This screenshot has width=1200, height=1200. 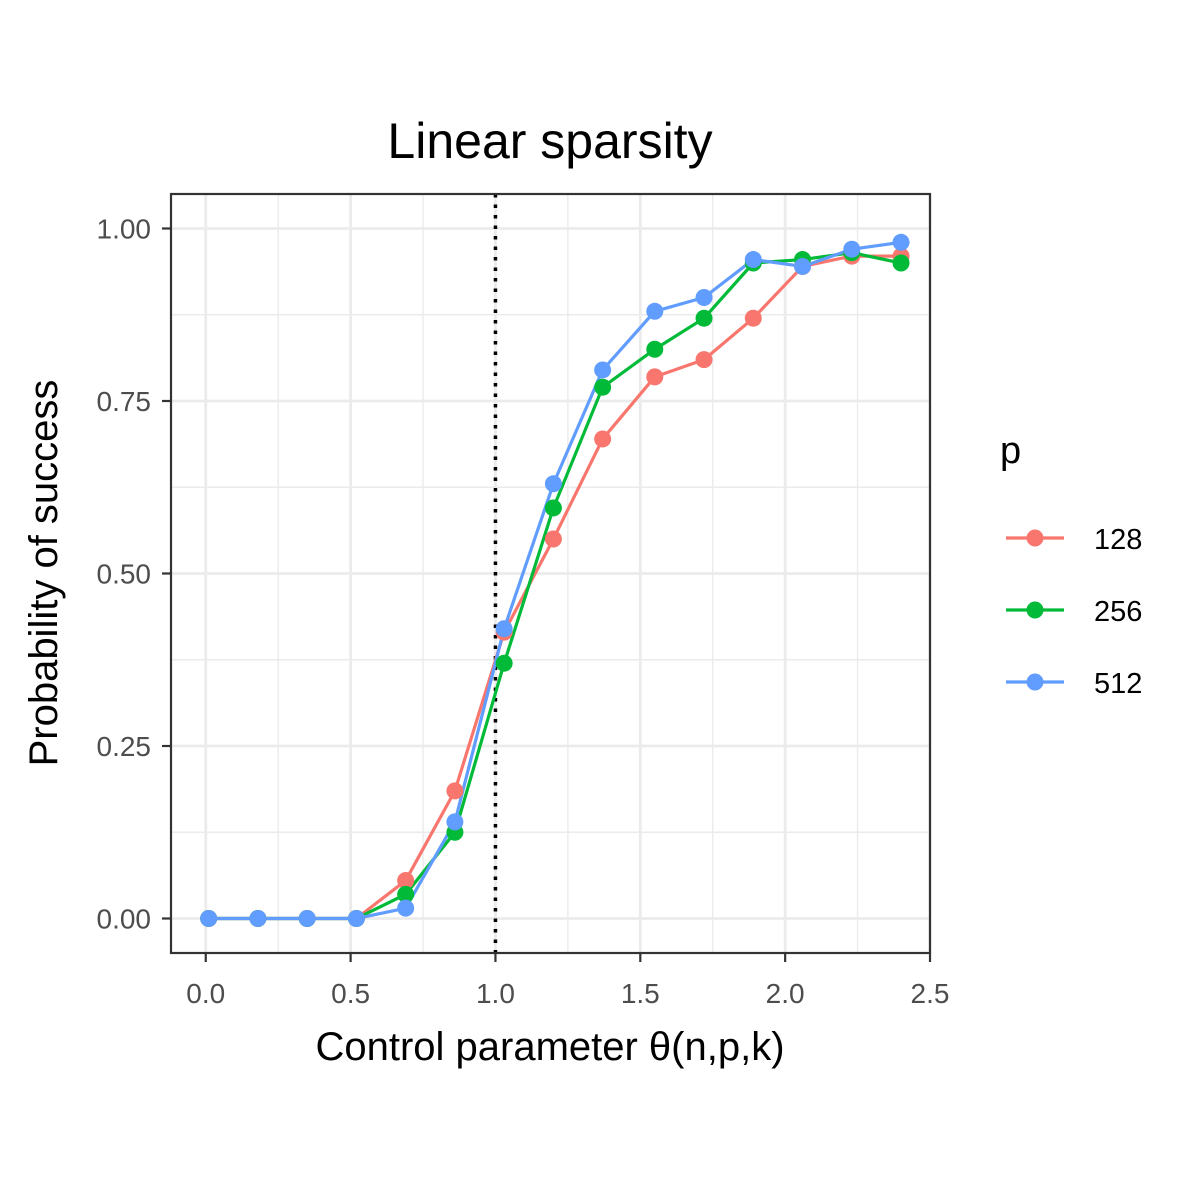 What do you see at coordinates (124, 401) in the screenshot?
I see `y-tick-label: 0.75` at bounding box center [124, 401].